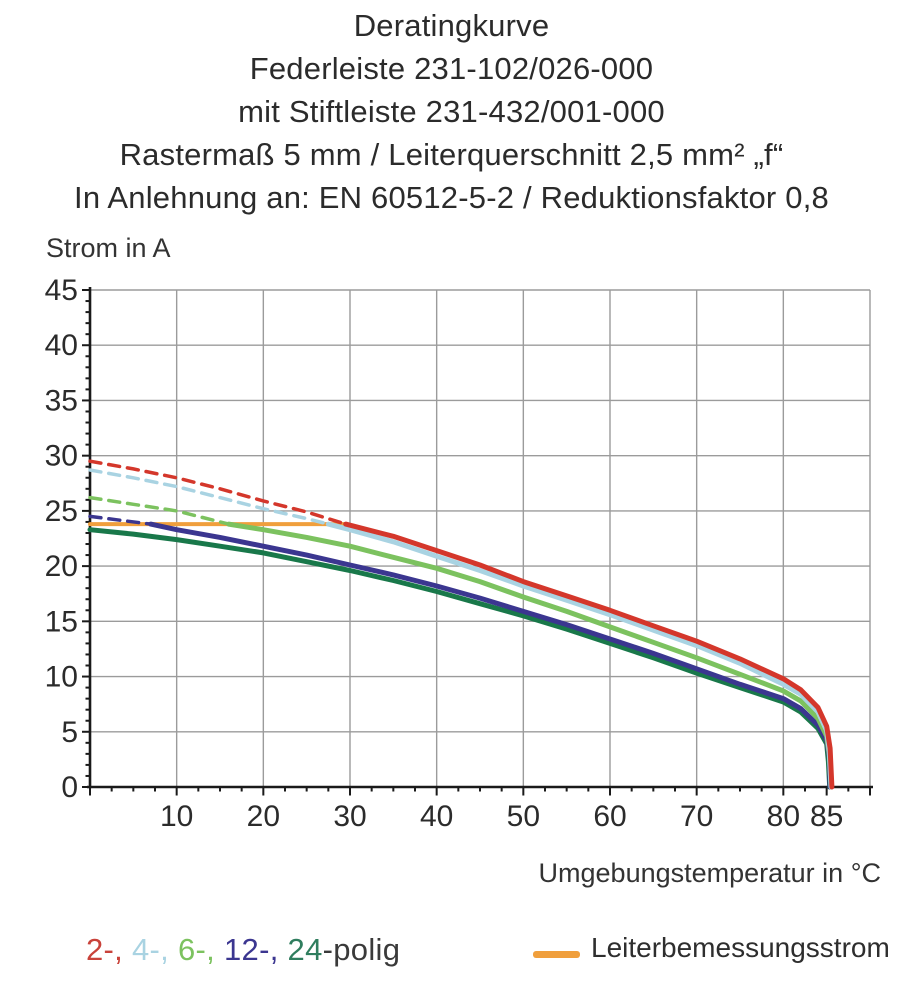 The width and height of the screenshot is (903, 1000). I want to click on curve-4-polig-dashed, so click(209, 497).